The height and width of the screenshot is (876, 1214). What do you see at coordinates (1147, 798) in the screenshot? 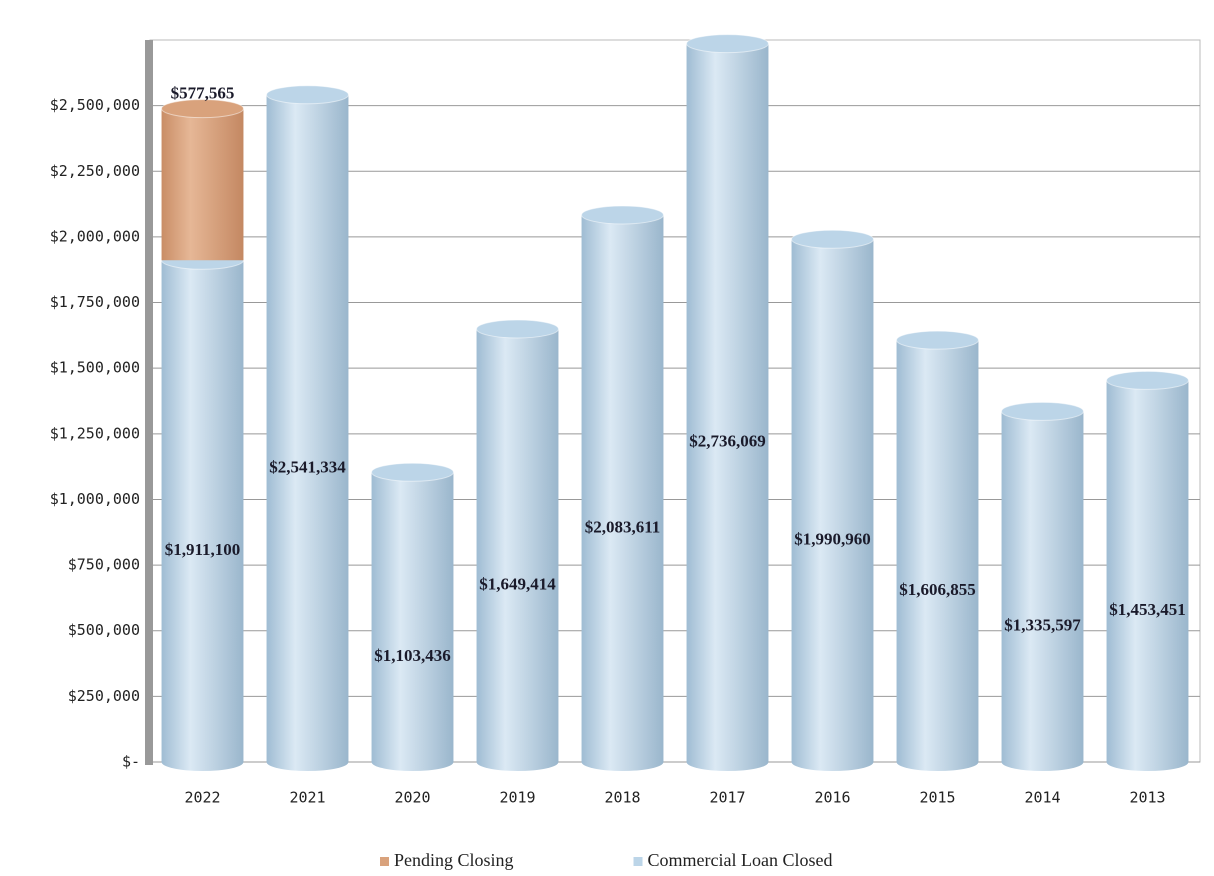
I see `x-tick-label: 2013` at bounding box center [1147, 798].